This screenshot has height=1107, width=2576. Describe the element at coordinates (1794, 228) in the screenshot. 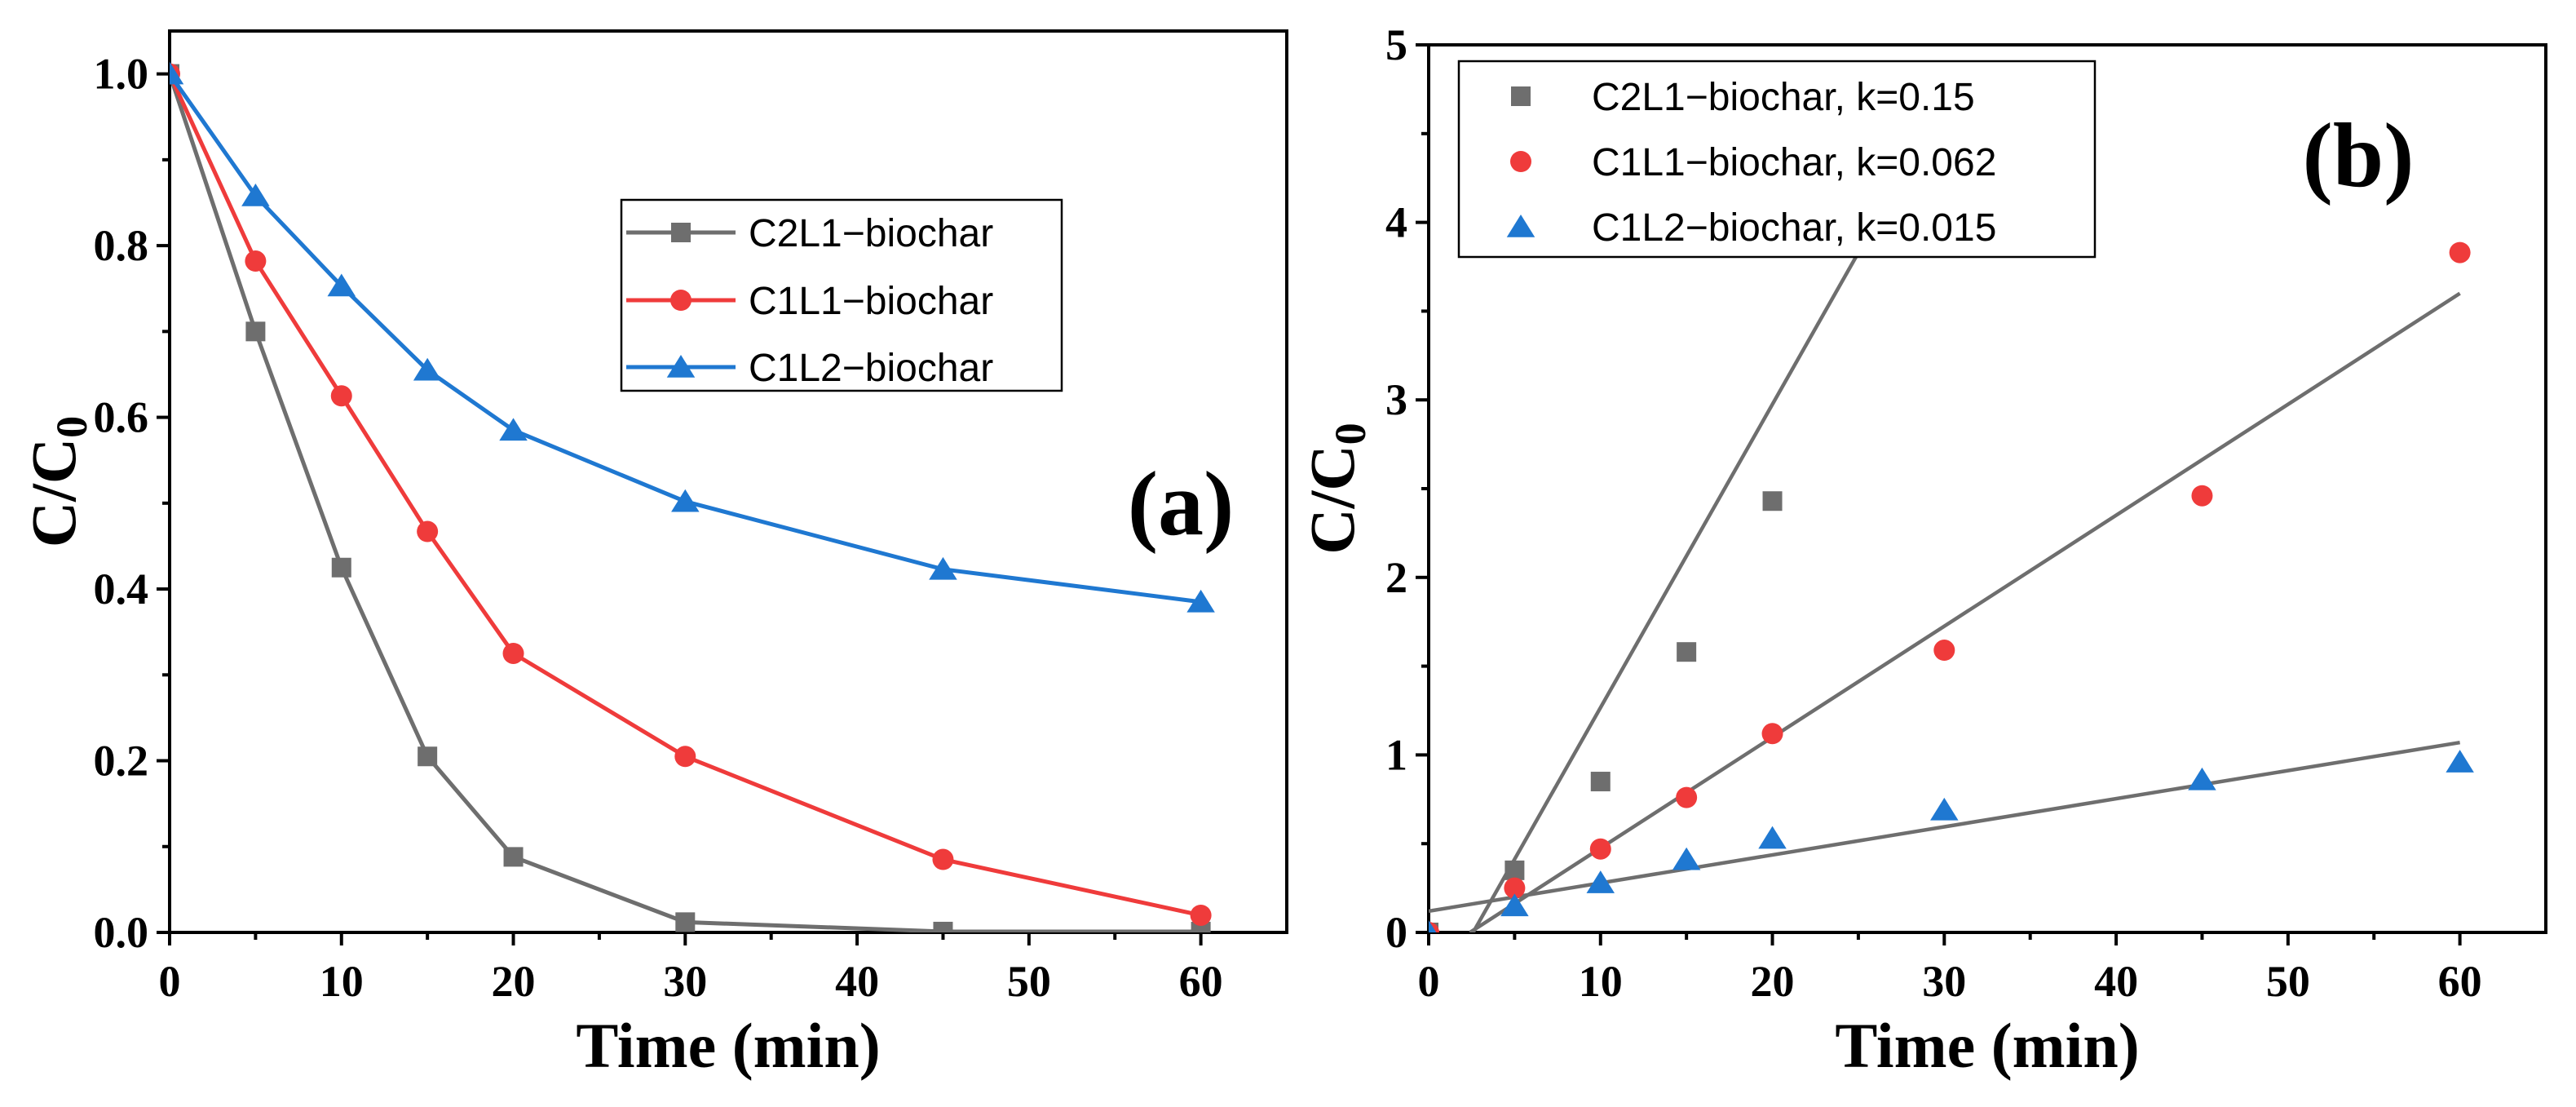

I see `legend-entry-3: C1L2−biochar, k=0.015` at that location.